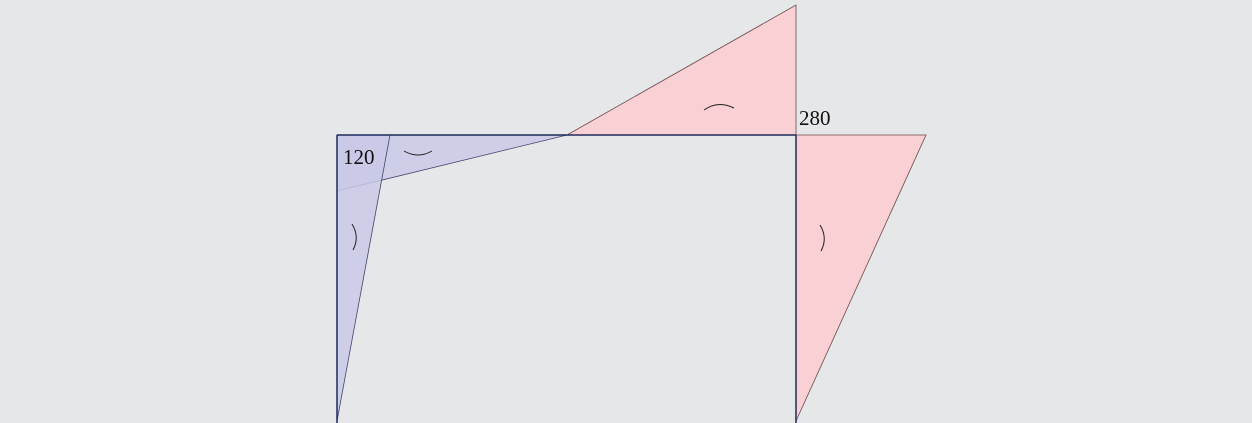 Image resolution: width=1252 pixels, height=423 pixels. Describe the element at coordinates (815, 118) in the screenshot. I see `angle-label: 280` at that location.